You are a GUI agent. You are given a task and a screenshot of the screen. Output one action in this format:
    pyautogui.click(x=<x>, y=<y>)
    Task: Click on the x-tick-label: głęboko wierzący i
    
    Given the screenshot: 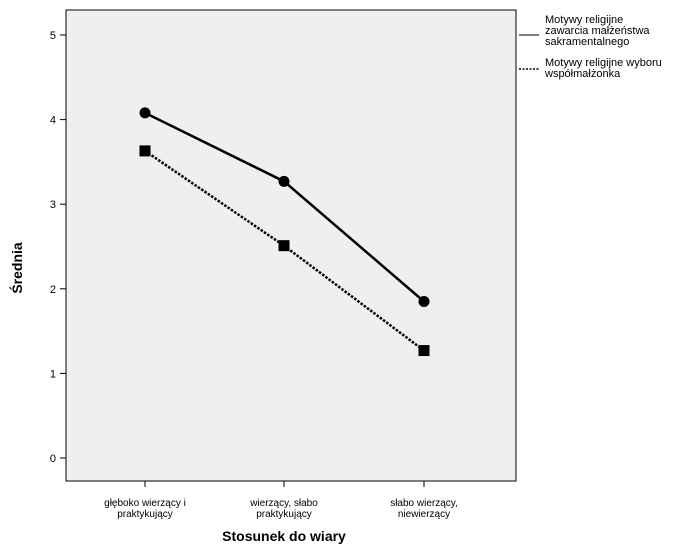 What is the action you would take?
    pyautogui.click(x=145, y=503)
    